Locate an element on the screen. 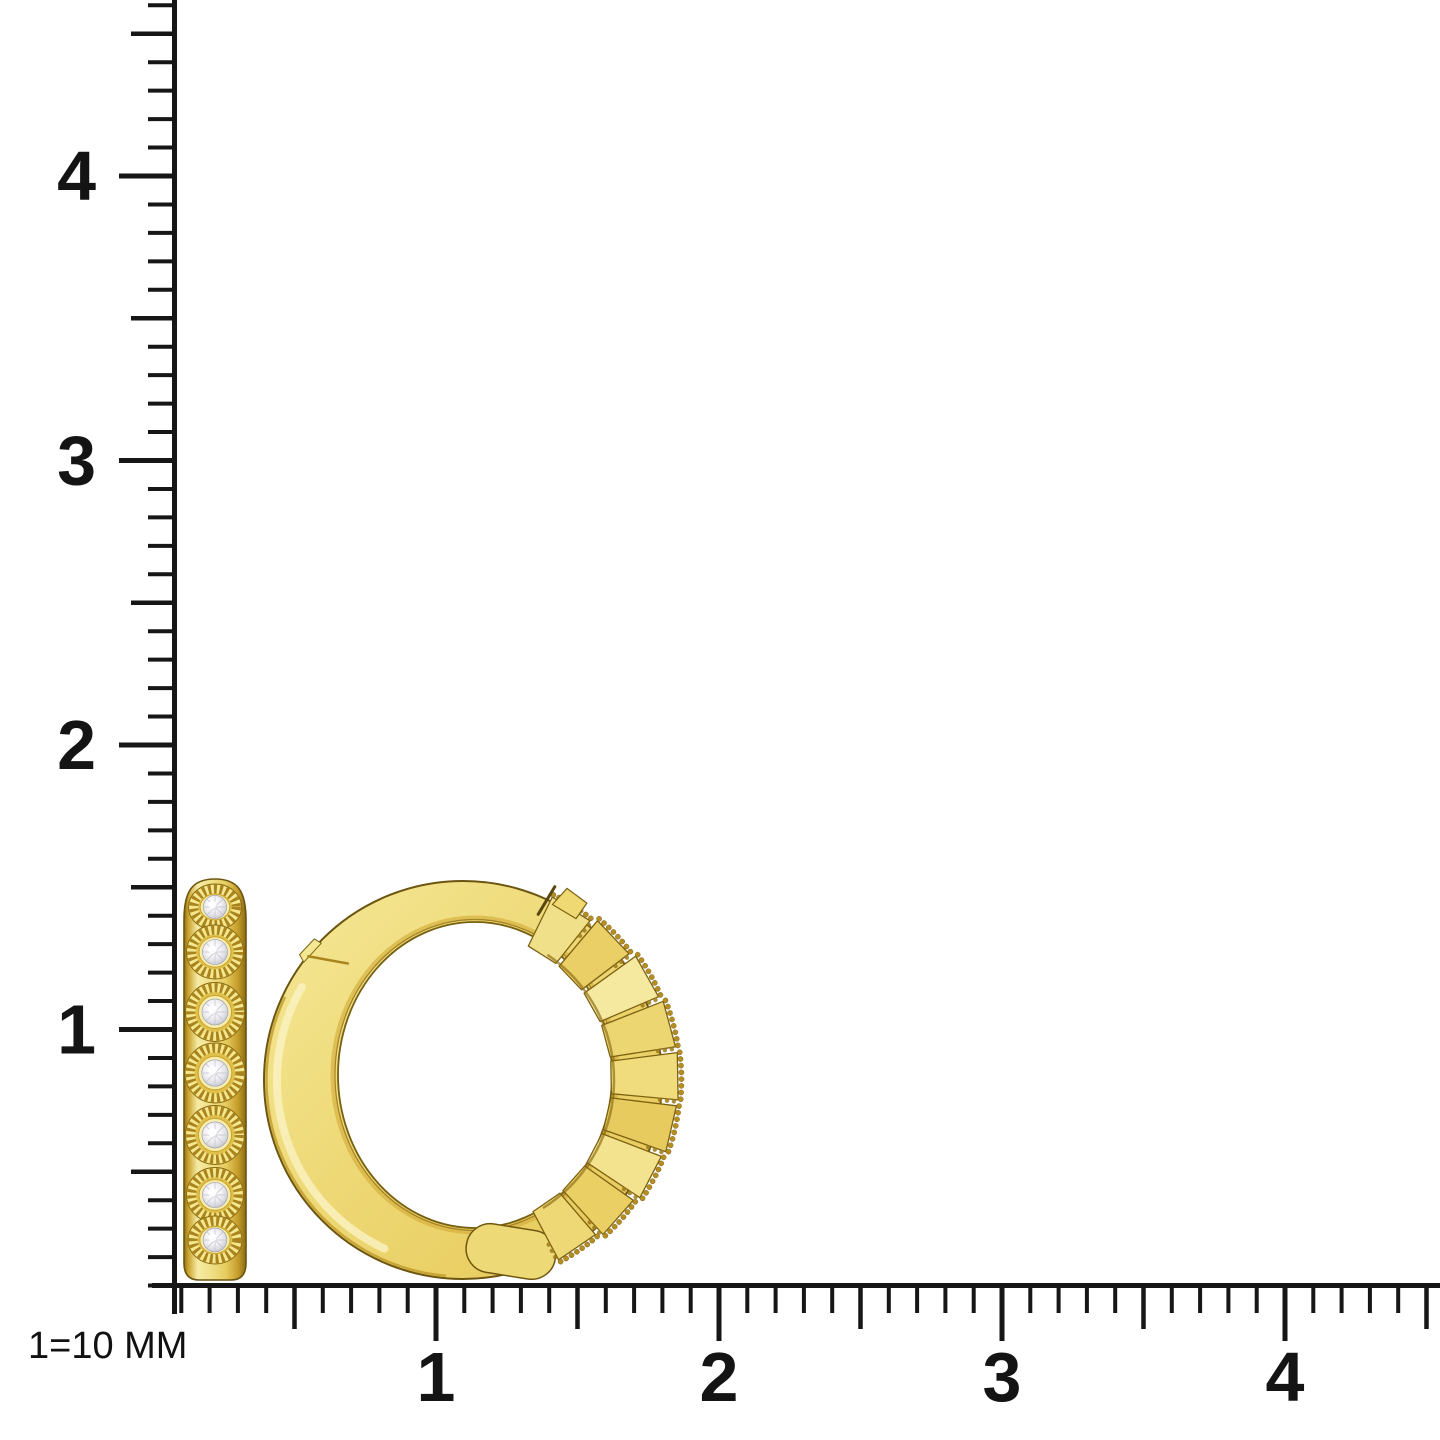 This screenshot has width=1440, height=1440. earring-side-view is located at coordinates (215, 1079).